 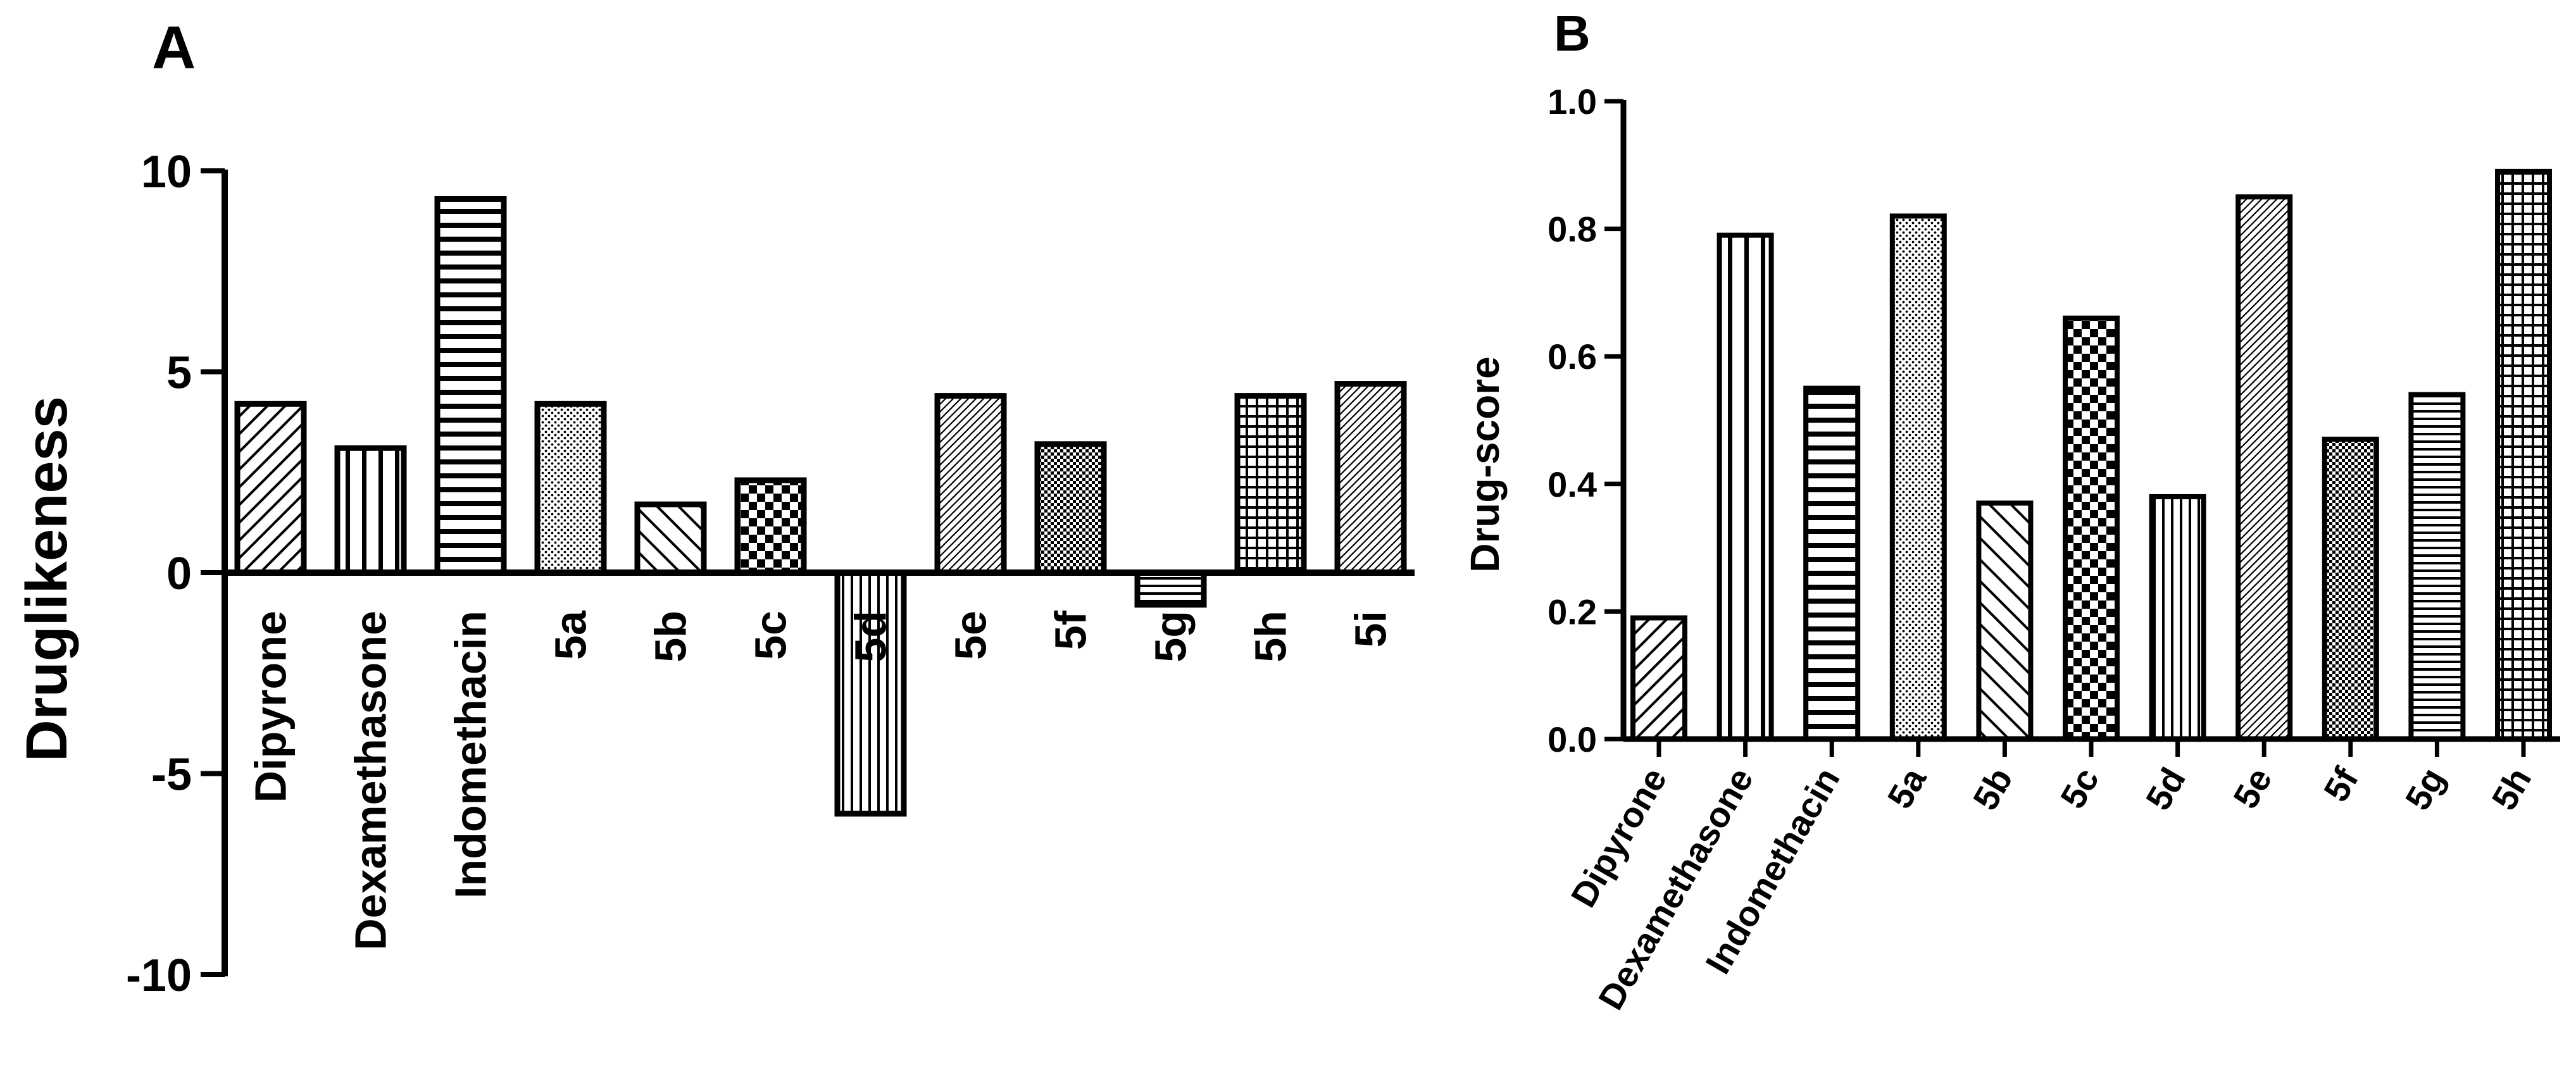 I want to click on y-tick-label: 0.8, so click(x=1572, y=229).